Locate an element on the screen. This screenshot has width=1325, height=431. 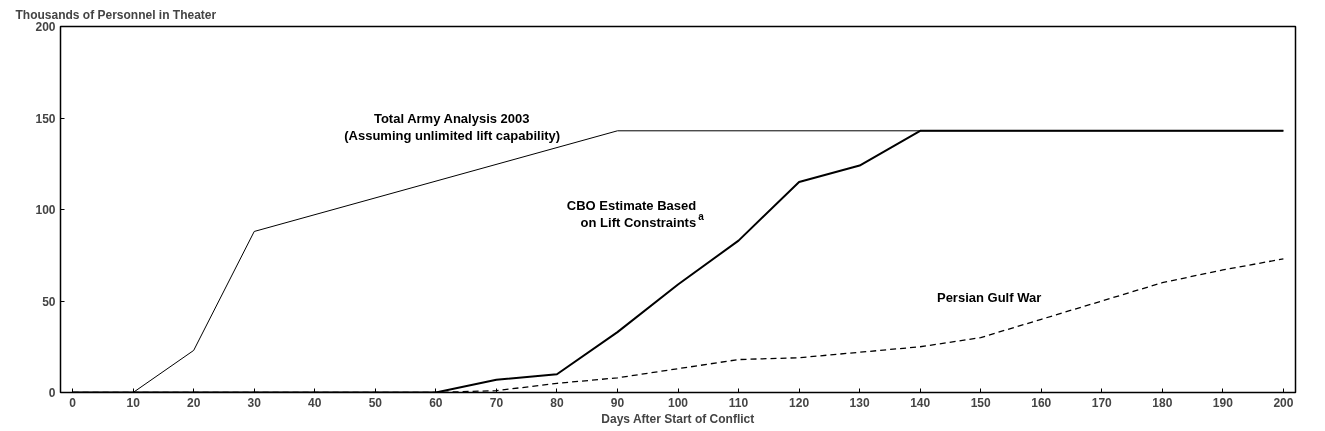
x-tick-label: 70 is located at coordinates (496, 402).